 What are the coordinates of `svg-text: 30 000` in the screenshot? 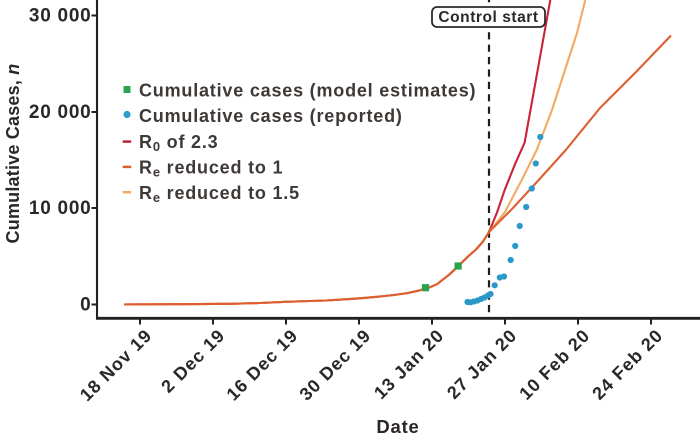 It's located at (60, 16).